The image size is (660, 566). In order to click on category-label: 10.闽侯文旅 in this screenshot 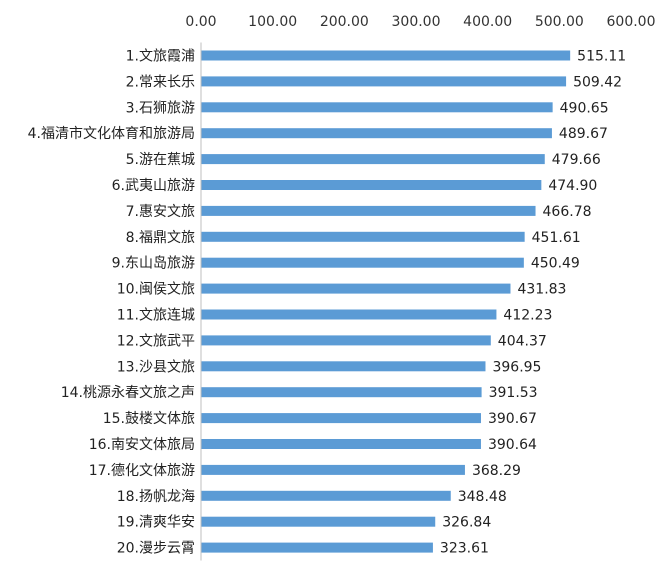, I will do `click(156, 290)`.